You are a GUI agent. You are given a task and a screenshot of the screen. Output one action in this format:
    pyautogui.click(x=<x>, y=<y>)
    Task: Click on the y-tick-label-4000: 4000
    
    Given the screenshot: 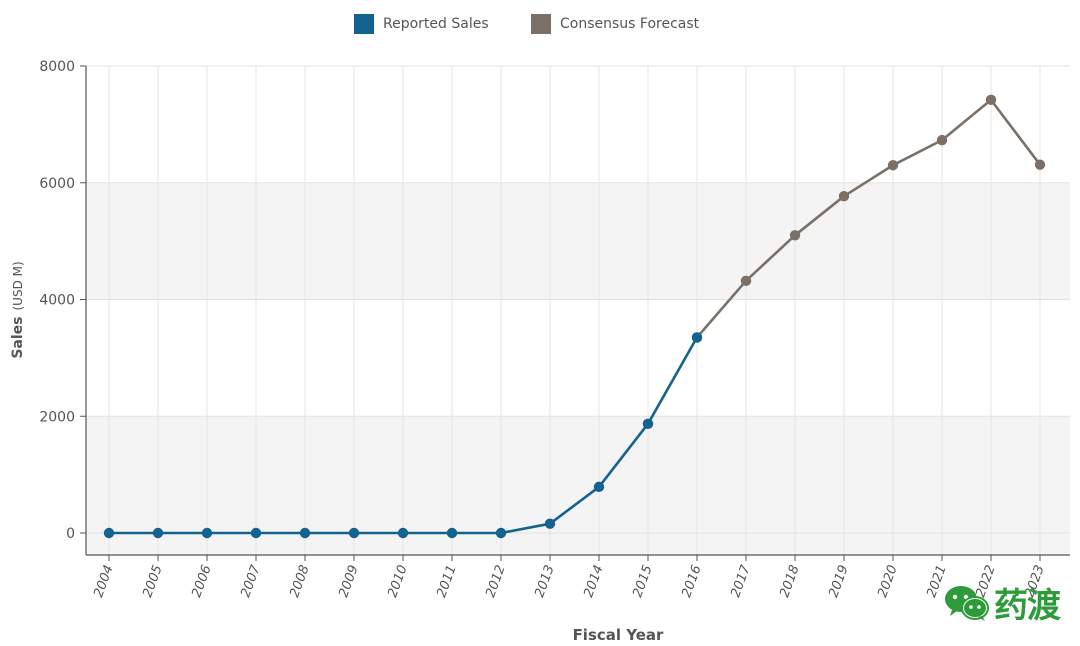 What is the action you would take?
    pyautogui.click(x=57, y=301)
    